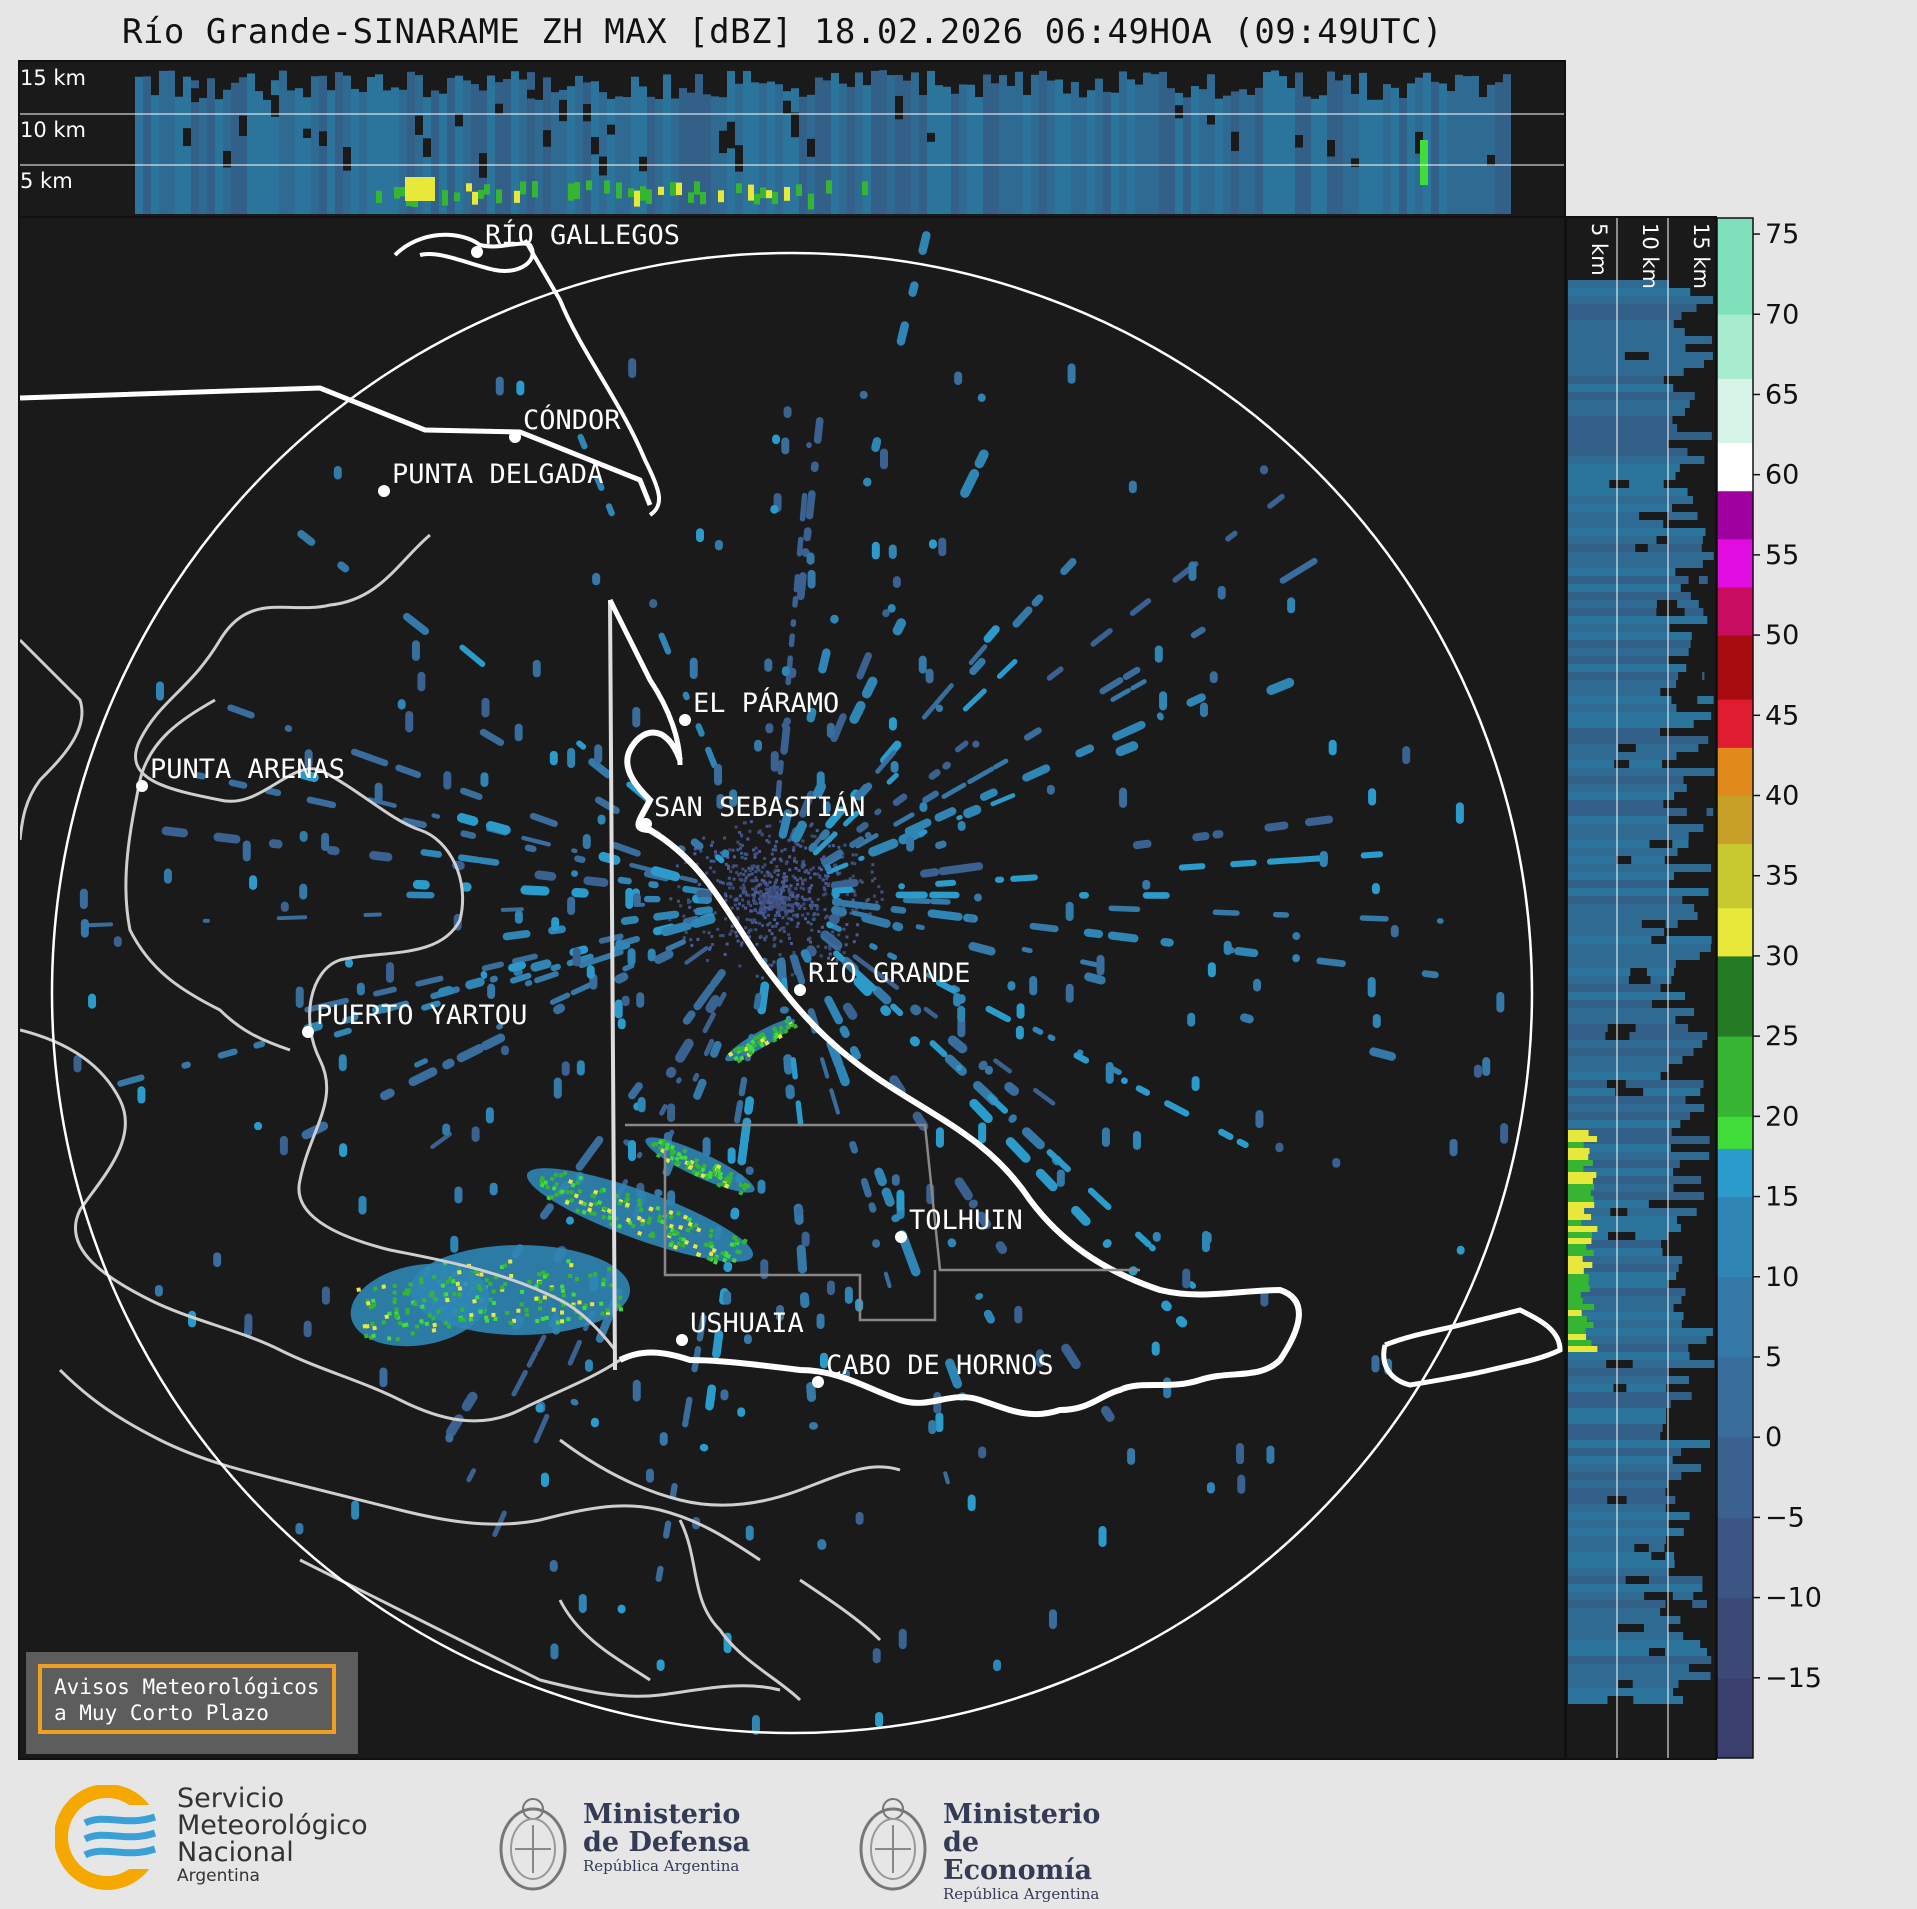 The width and height of the screenshot is (1917, 1909). Describe the element at coordinates (1735, 988) in the screenshot. I see `colorbar` at that location.